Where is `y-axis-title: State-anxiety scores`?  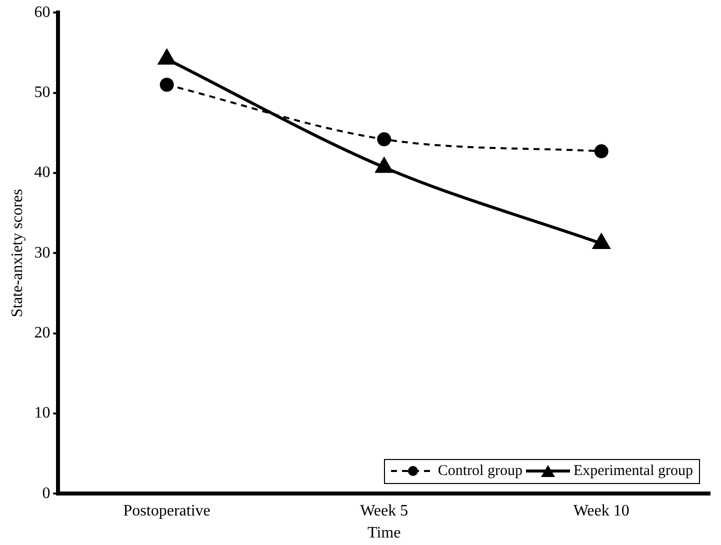 y-axis-title: State-anxiety scores is located at coordinates (17, 253).